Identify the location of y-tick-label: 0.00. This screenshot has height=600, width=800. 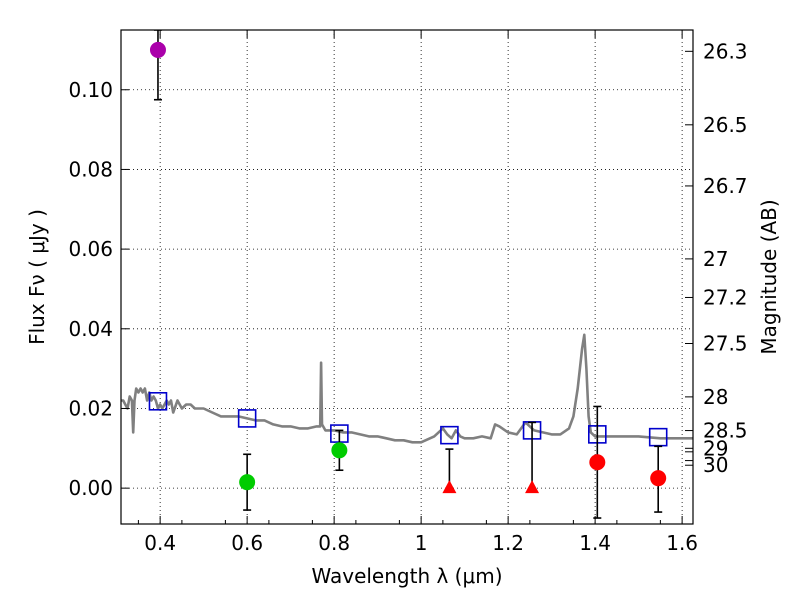
(90, 488).